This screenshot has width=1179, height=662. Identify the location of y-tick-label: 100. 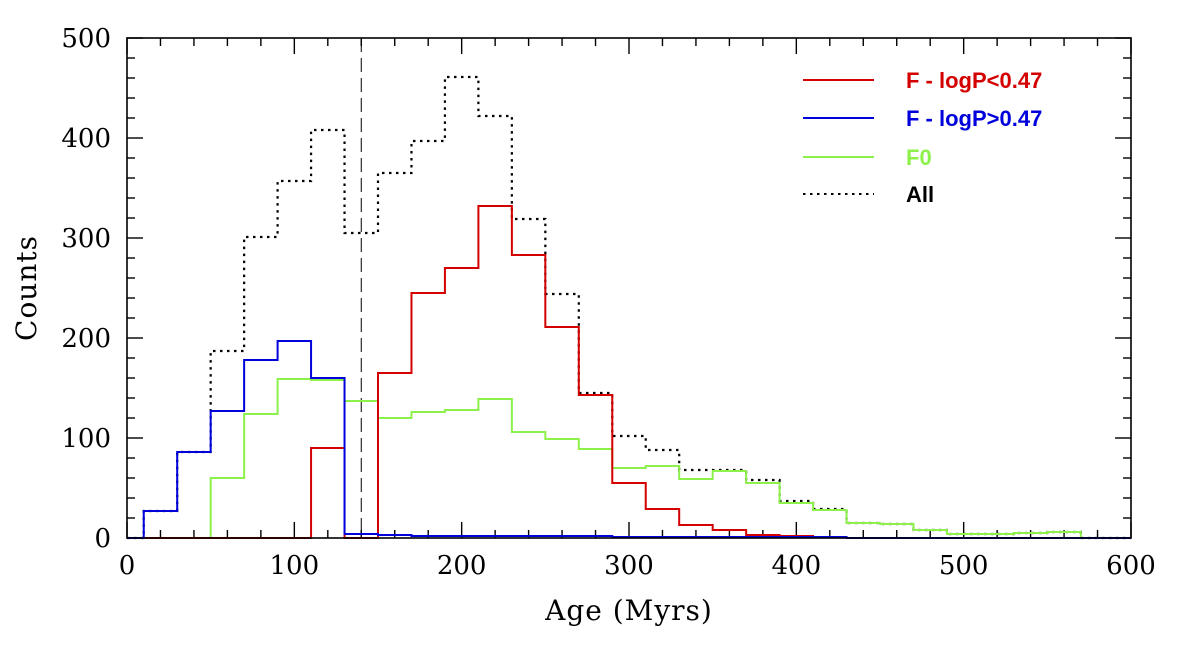
(86, 439).